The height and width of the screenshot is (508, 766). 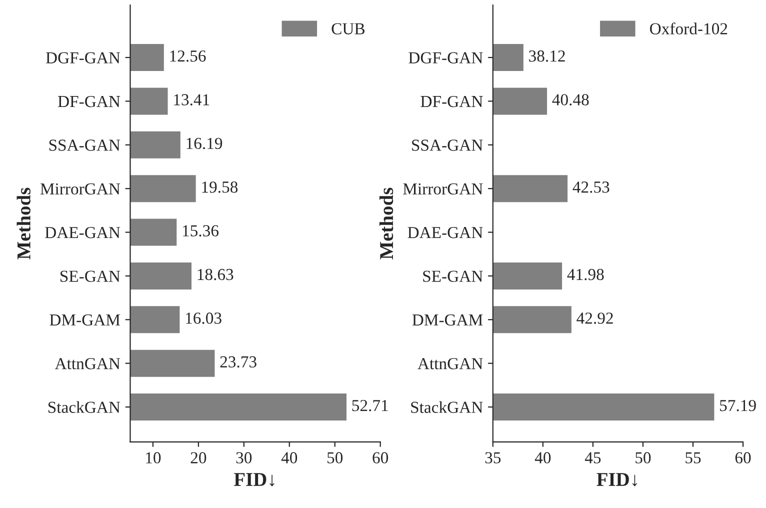 What do you see at coordinates (153, 458) in the screenshot?
I see `x-tick-label: 10` at bounding box center [153, 458].